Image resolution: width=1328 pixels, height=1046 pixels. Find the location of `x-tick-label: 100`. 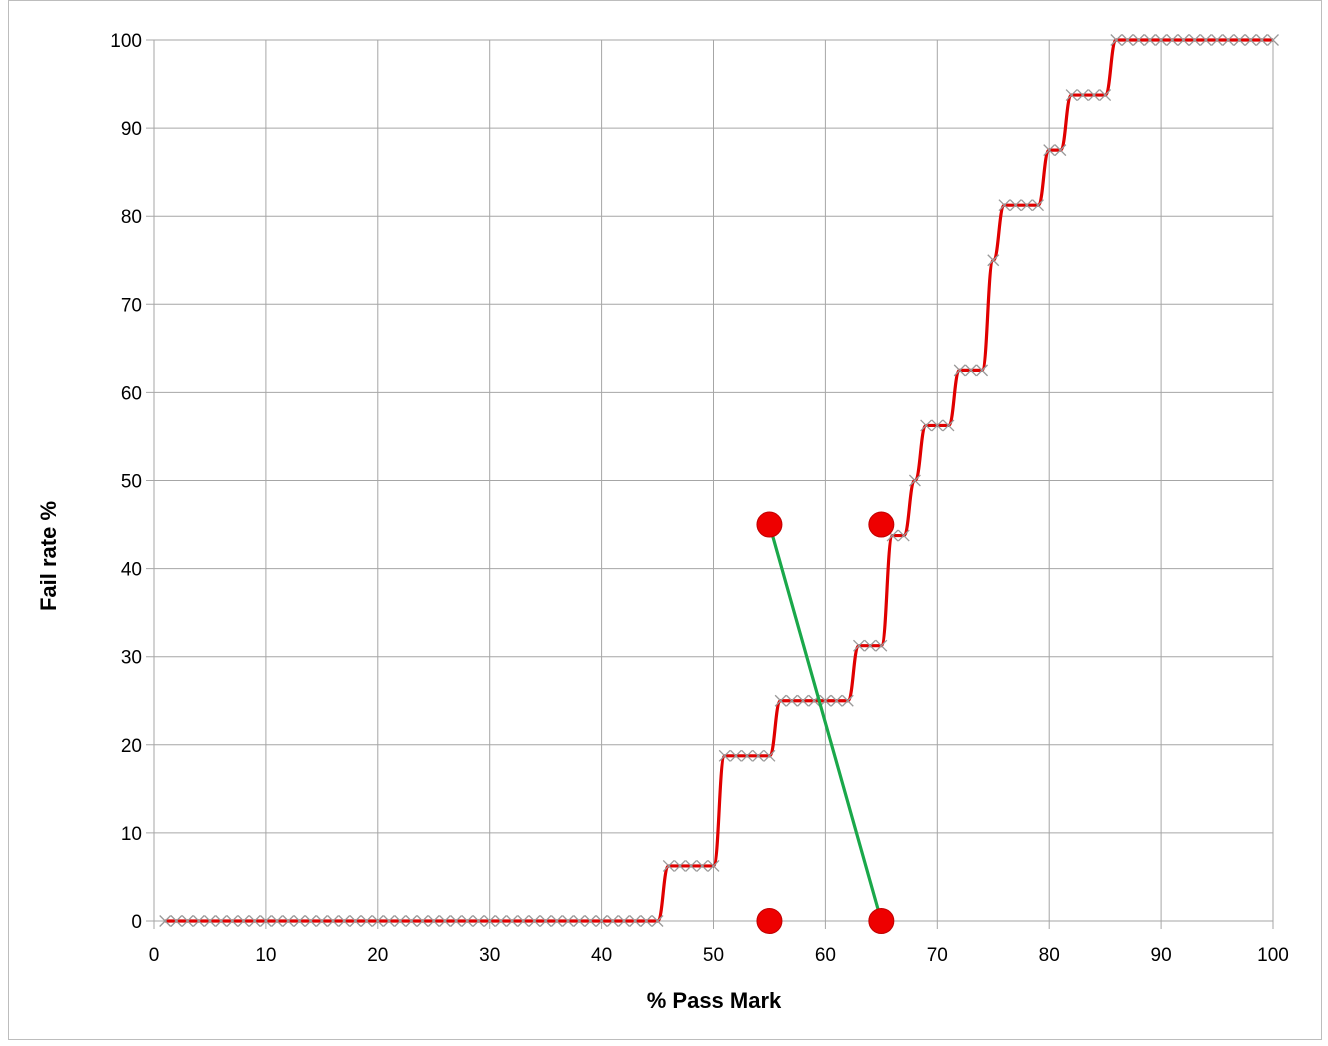

x-tick-label: 100 is located at coordinates (1273, 955).